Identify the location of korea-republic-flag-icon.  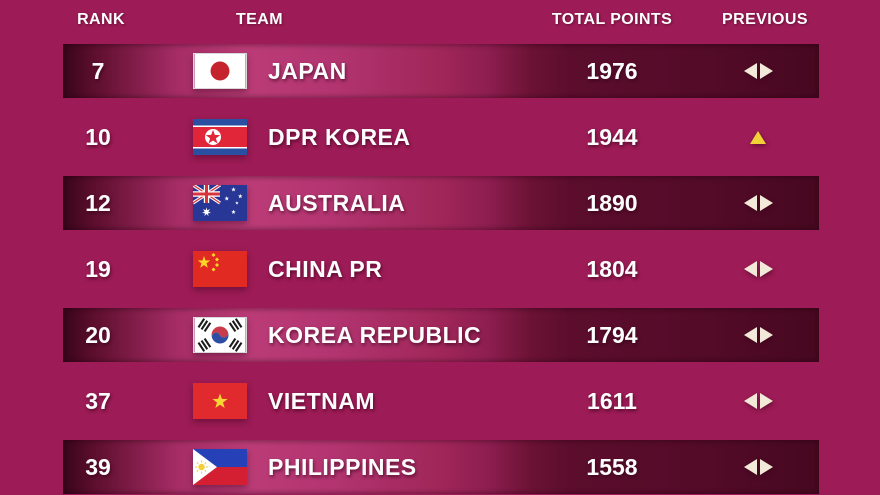
(220, 335).